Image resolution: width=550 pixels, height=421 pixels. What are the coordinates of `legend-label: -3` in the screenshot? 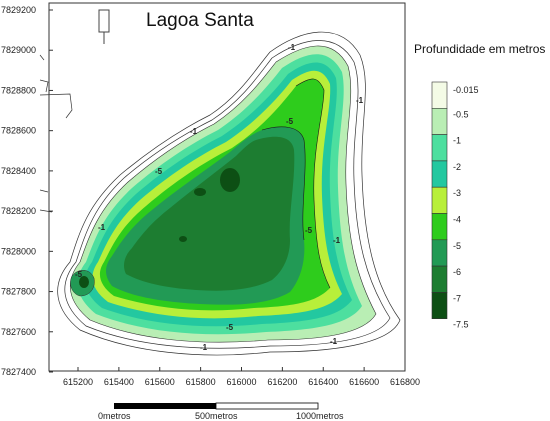 It's located at (457, 193).